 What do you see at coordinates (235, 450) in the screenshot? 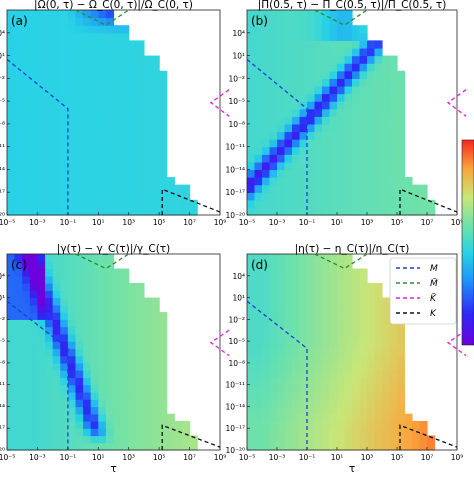
I see `y-tick-label: 10⁻²⁰` at bounding box center [235, 450].